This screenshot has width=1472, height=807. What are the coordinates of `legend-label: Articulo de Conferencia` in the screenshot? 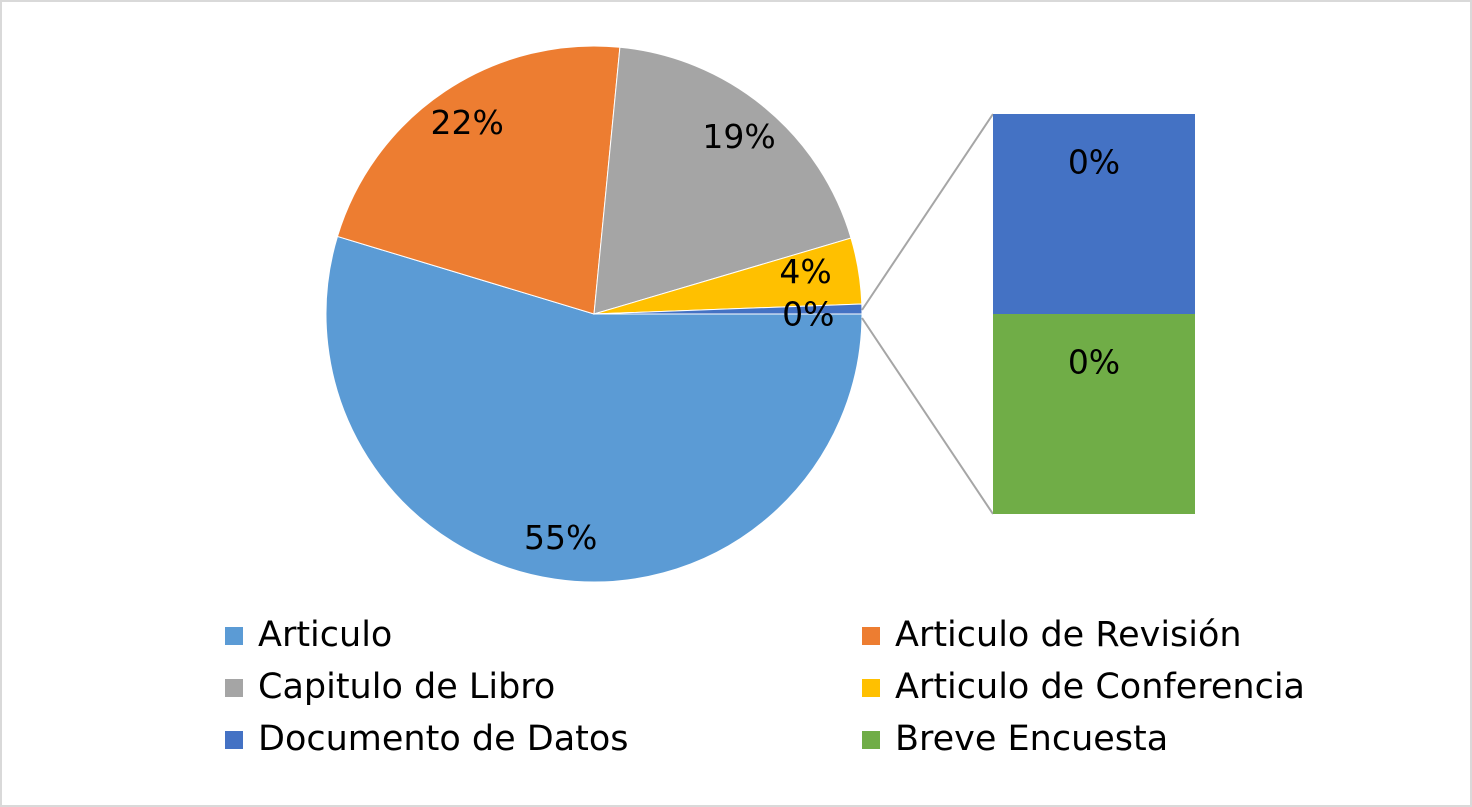 It's located at (1100, 687).